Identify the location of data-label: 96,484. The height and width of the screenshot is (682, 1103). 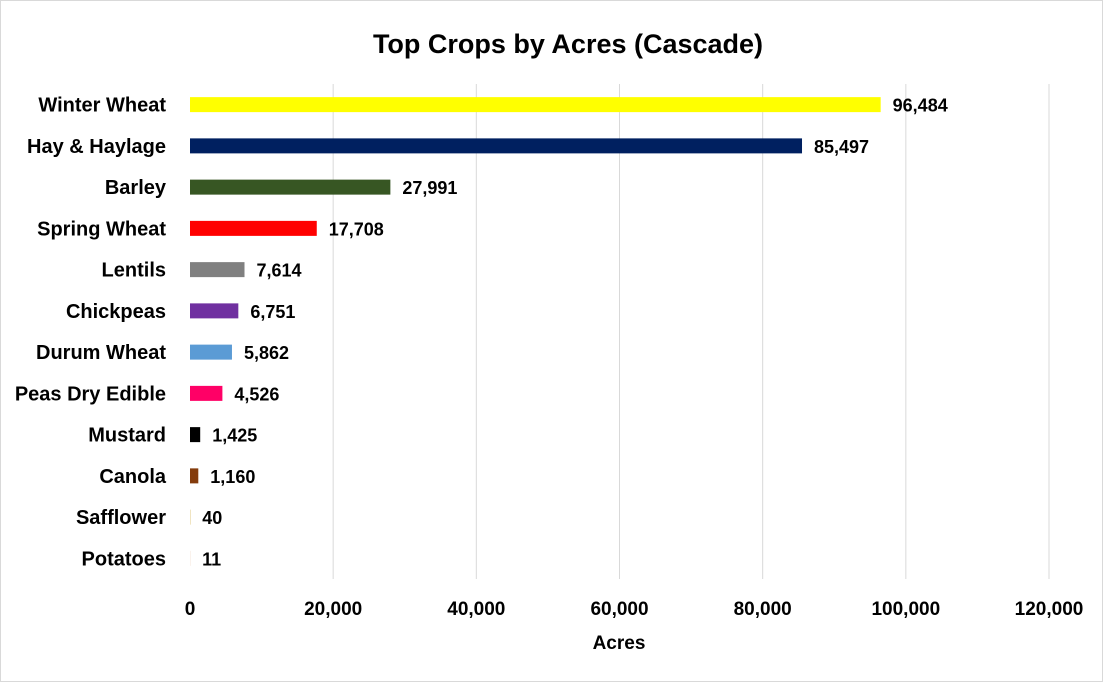
(920, 106).